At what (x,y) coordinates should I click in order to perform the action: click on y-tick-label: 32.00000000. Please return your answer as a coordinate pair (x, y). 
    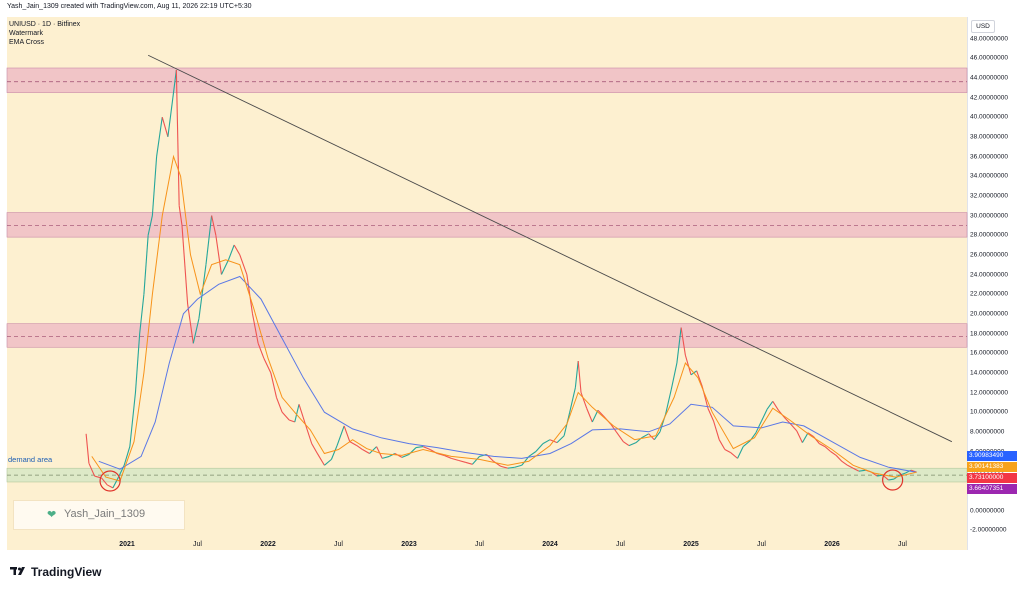
    Looking at the image, I should click on (989, 196).